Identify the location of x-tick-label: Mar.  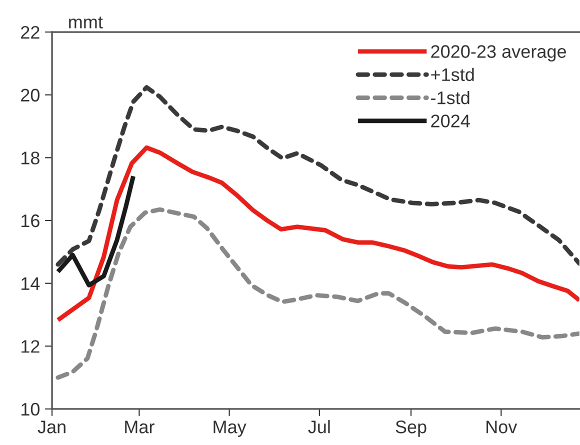
(139, 427).